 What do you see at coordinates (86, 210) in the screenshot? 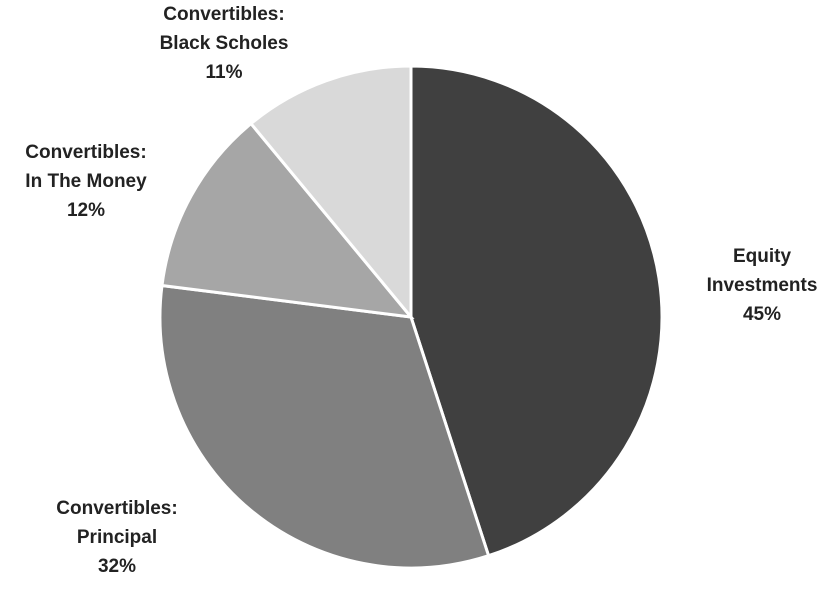
I see `slice-percent: 12%` at bounding box center [86, 210].